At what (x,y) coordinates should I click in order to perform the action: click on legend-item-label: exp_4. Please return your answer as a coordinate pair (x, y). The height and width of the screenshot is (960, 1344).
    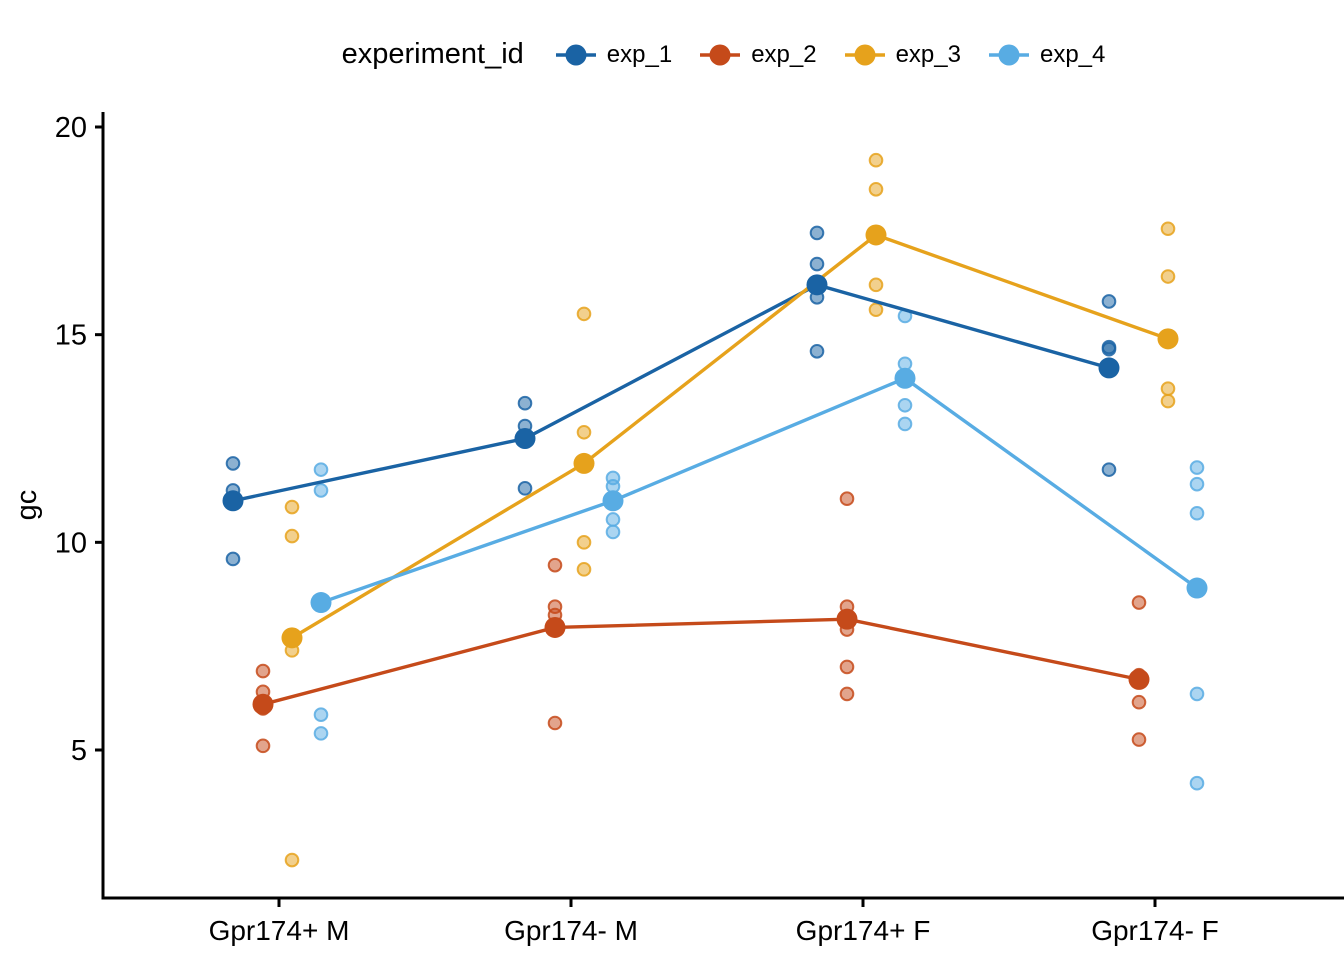
    Looking at the image, I should click on (1072, 54).